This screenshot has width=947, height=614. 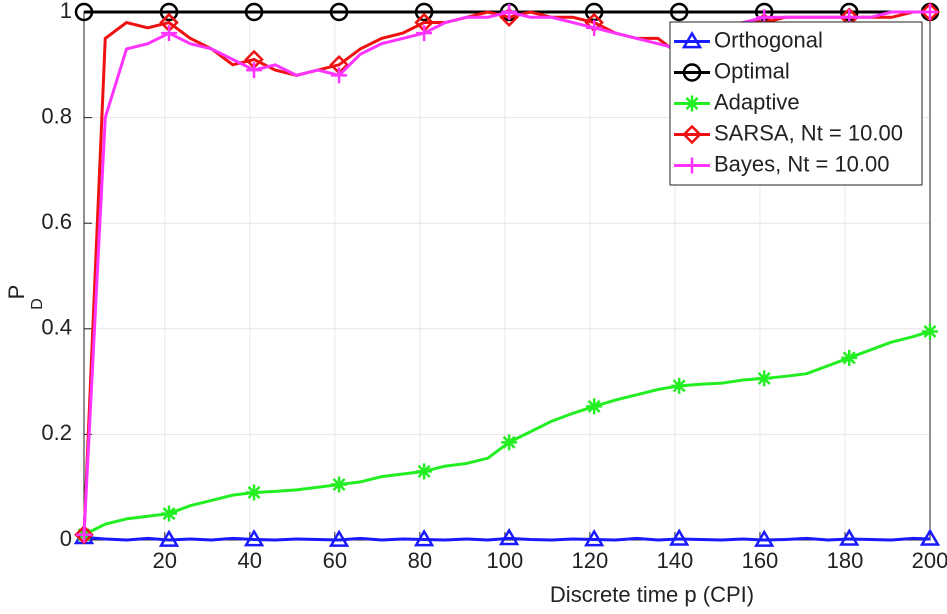 What do you see at coordinates (250, 560) in the screenshot?
I see `x-tick-label: 40` at bounding box center [250, 560].